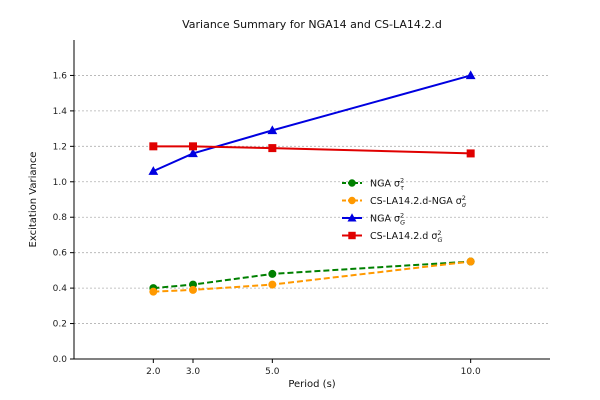 This screenshot has width=600, height=400. What do you see at coordinates (60, 112) in the screenshot?
I see `y-tick-label: 1.4` at bounding box center [60, 112].